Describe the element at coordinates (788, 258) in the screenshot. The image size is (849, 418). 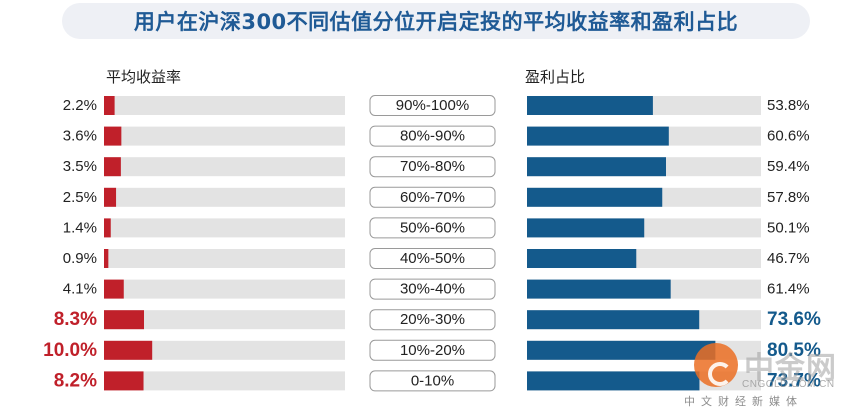
I see `right-value-label: 46.7%` at that location.